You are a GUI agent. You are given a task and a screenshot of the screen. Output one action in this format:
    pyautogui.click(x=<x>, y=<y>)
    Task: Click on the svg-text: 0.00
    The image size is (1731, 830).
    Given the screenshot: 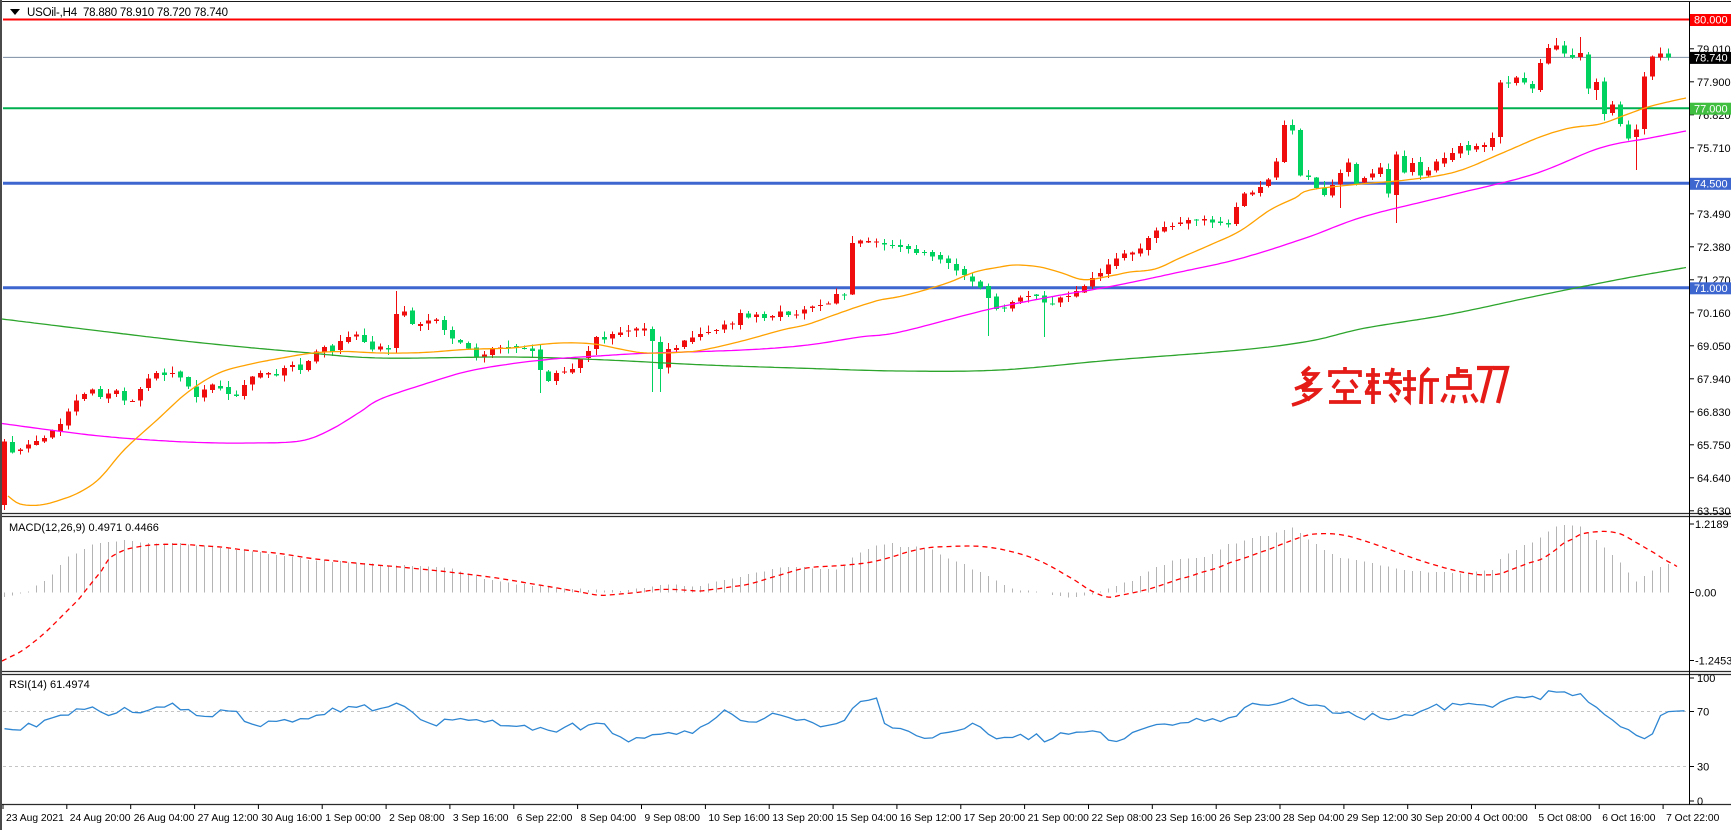 What is the action you would take?
    pyautogui.click(x=1705, y=594)
    